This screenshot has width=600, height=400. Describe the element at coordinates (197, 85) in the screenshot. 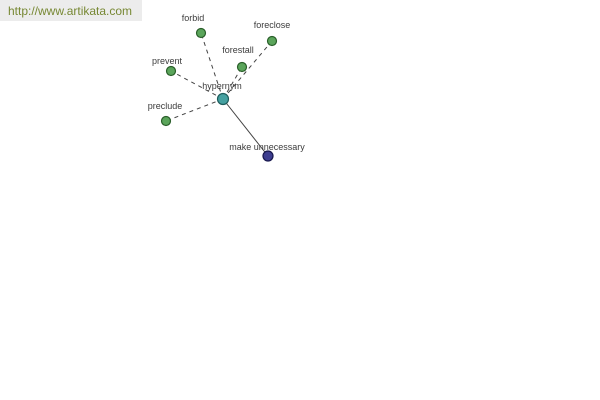

I see `edge-hypernym-prevent` at that location.